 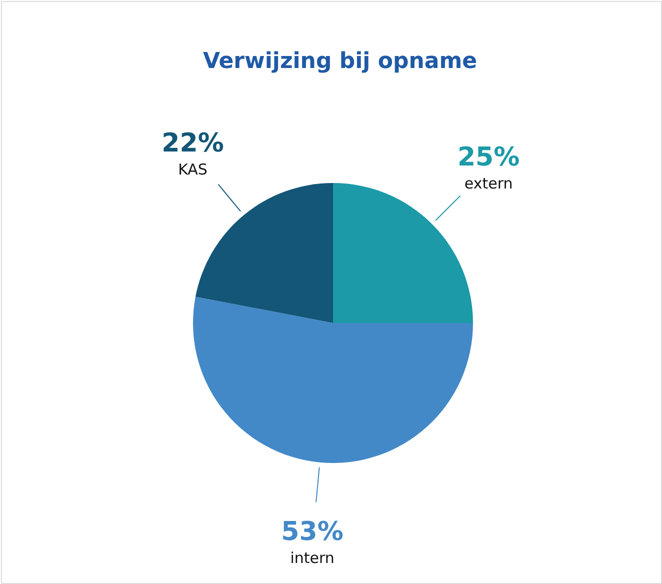 I want to click on data-label: 53%, so click(x=312, y=532).